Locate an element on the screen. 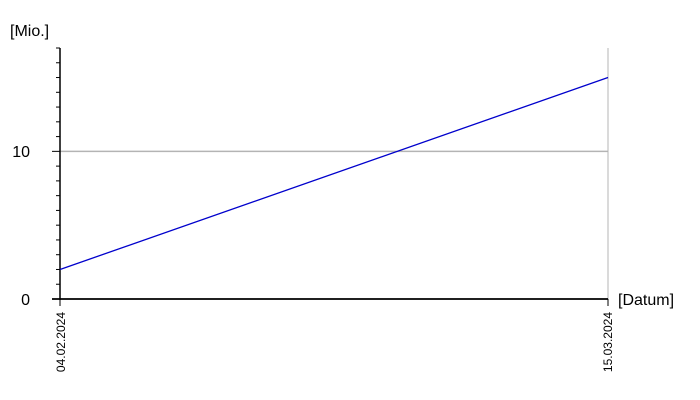 This screenshot has width=700, height=400. y-axis-label: [Mio.] is located at coordinates (29, 31).